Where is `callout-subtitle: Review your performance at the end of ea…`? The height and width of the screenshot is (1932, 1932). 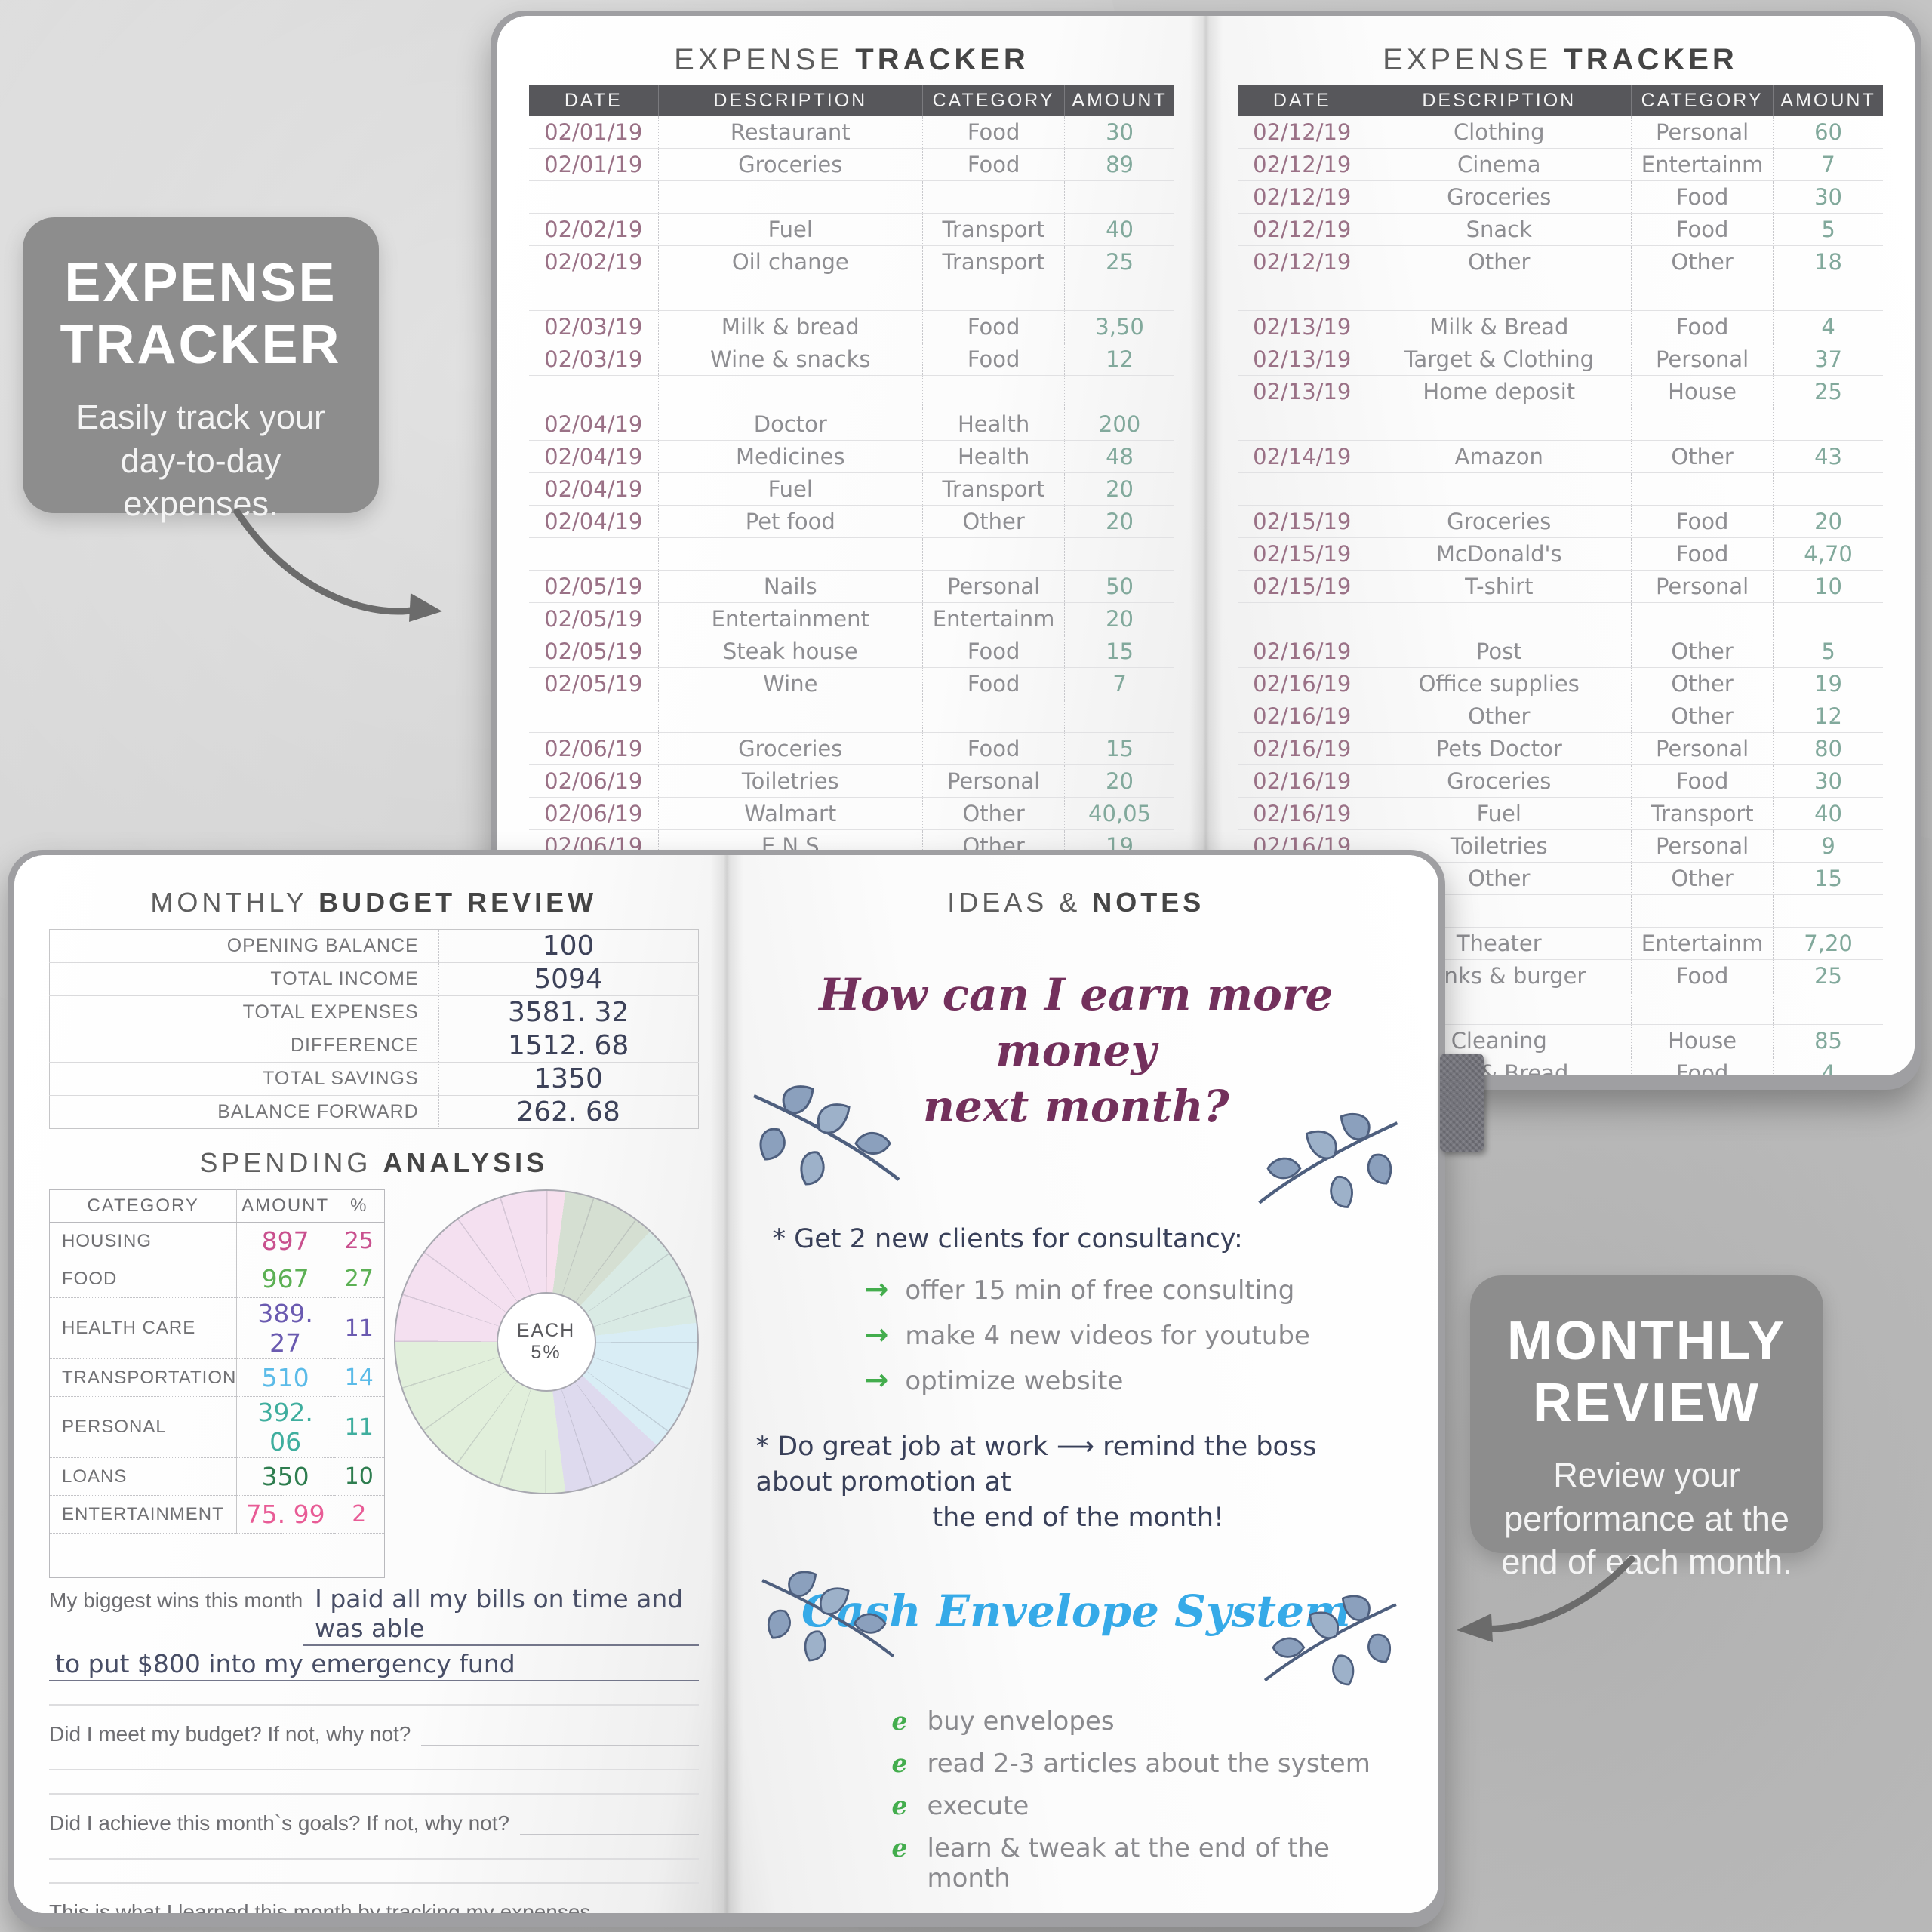
callout-subtitle: Review your performance at the end of ea… is located at coordinates (1646, 1519).